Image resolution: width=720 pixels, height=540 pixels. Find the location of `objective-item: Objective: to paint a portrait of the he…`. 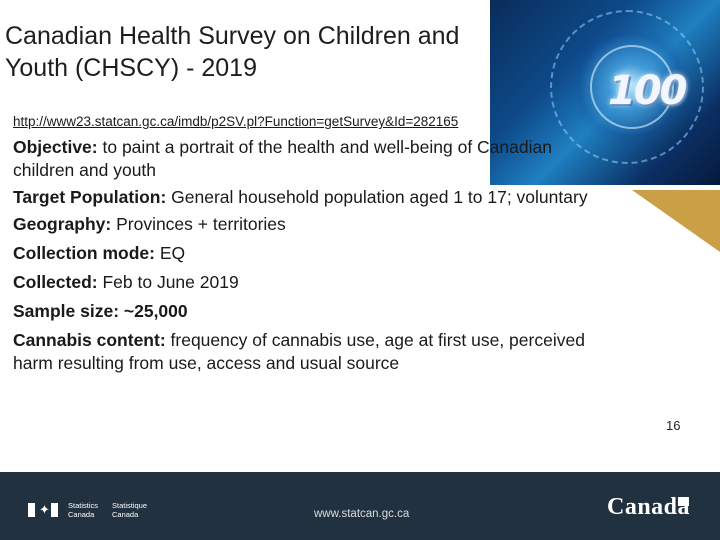

objective-item: Objective: to paint a portrait of the he… is located at coordinates (313, 159).